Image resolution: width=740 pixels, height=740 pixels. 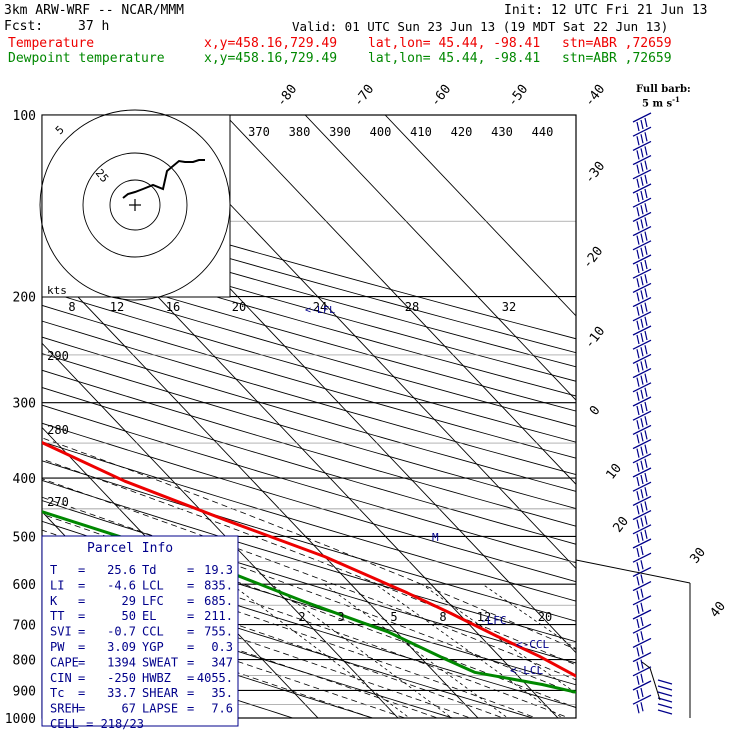 I want to click on hodograph-ring, so click(x=135, y=205).